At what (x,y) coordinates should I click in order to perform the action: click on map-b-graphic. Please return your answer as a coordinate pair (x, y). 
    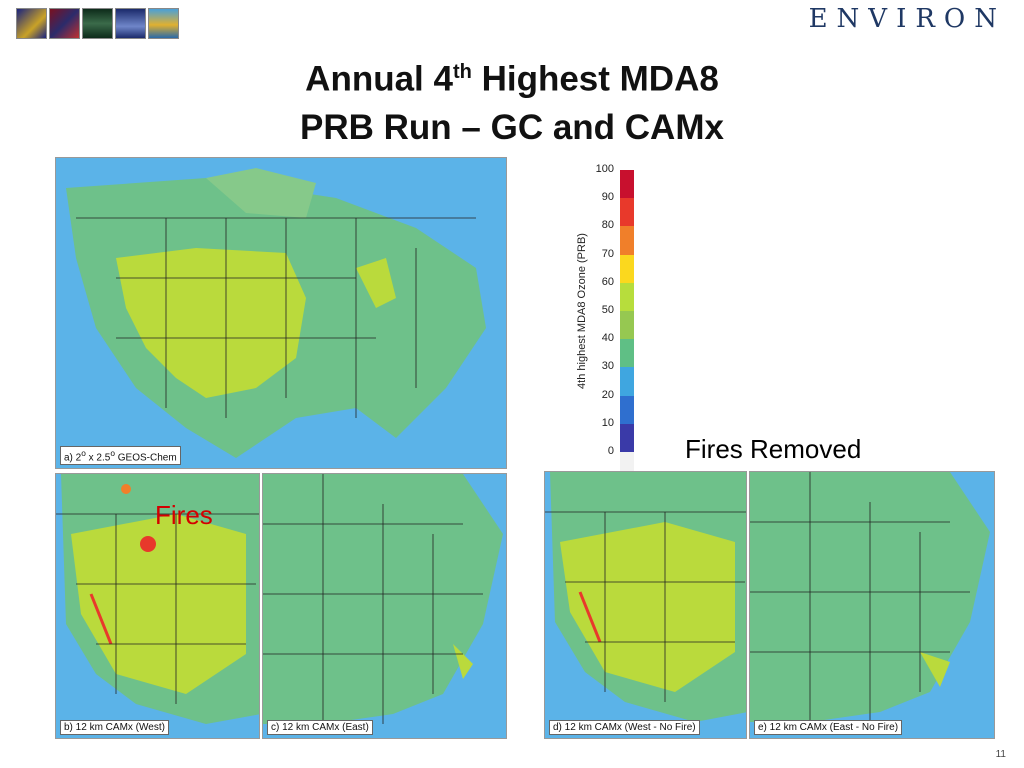
    Looking at the image, I should click on (157, 606).